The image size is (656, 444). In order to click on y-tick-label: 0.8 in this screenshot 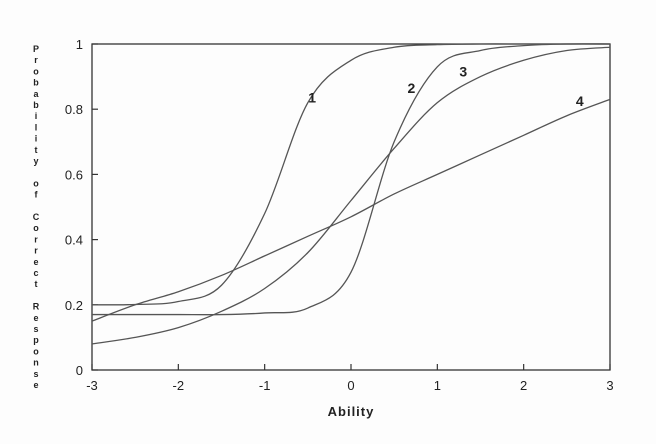, I will do `click(74, 109)`.